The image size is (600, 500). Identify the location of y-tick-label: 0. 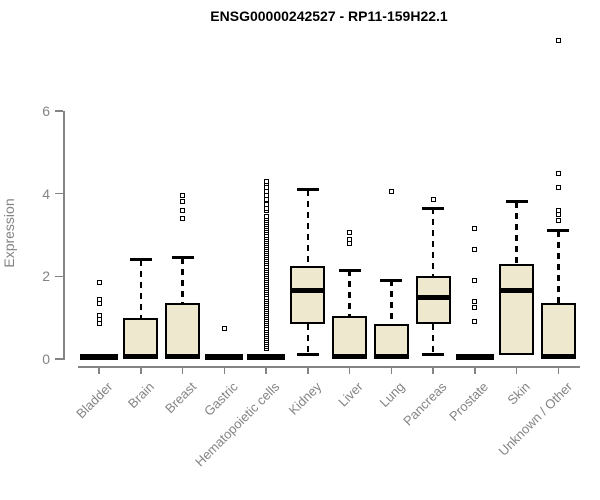
(46, 359).